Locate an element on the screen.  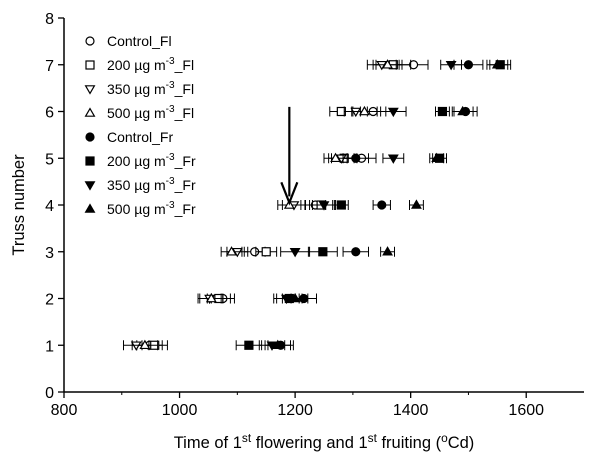
legend-label-part: Control_Fl is located at coordinates (139, 41).